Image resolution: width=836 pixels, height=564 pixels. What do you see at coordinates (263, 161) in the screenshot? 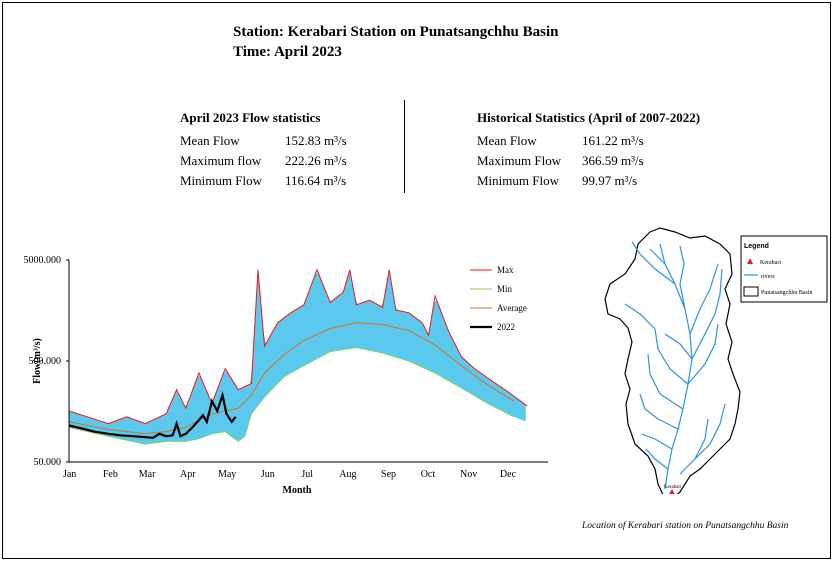
I see `stat-row: Maximum flow 222.26 m³/s` at bounding box center [263, 161].